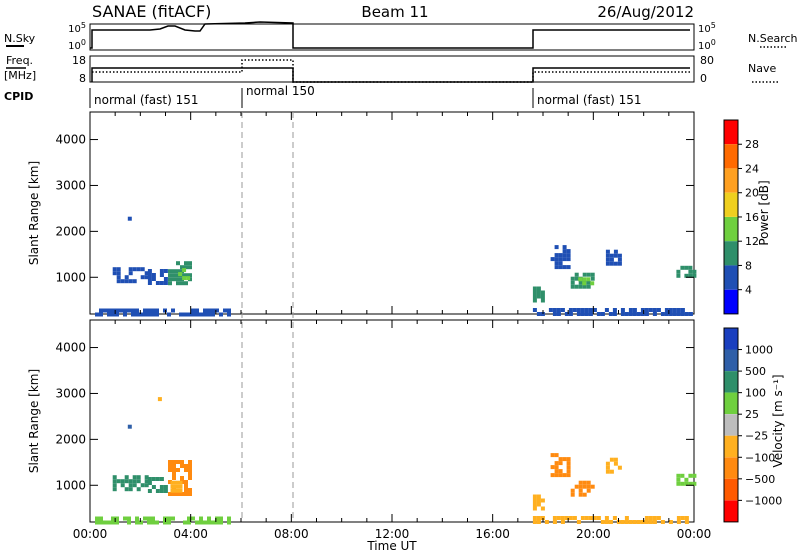  I want to click on time-tick-label: 20:00, so click(593, 534).